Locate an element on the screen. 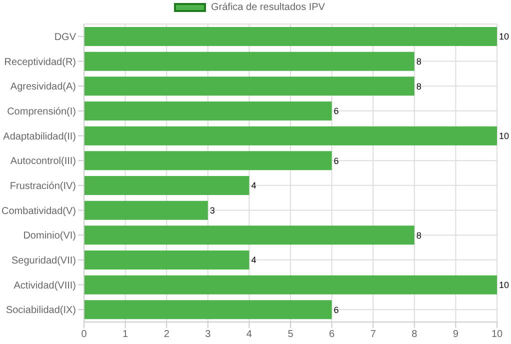 The height and width of the screenshot is (344, 511). x-tick-label: 10 is located at coordinates (497, 334).